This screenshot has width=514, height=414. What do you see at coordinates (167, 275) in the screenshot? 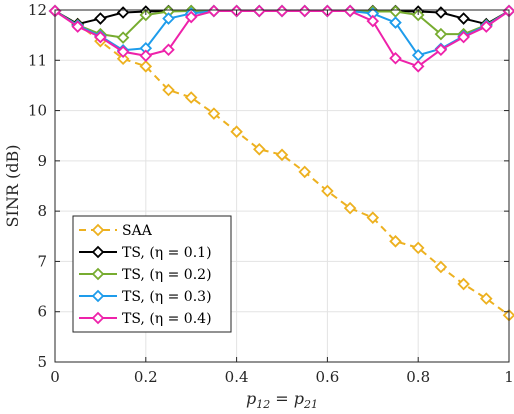
I see `legend-label: TS, (η = 0.2)` at bounding box center [167, 275].